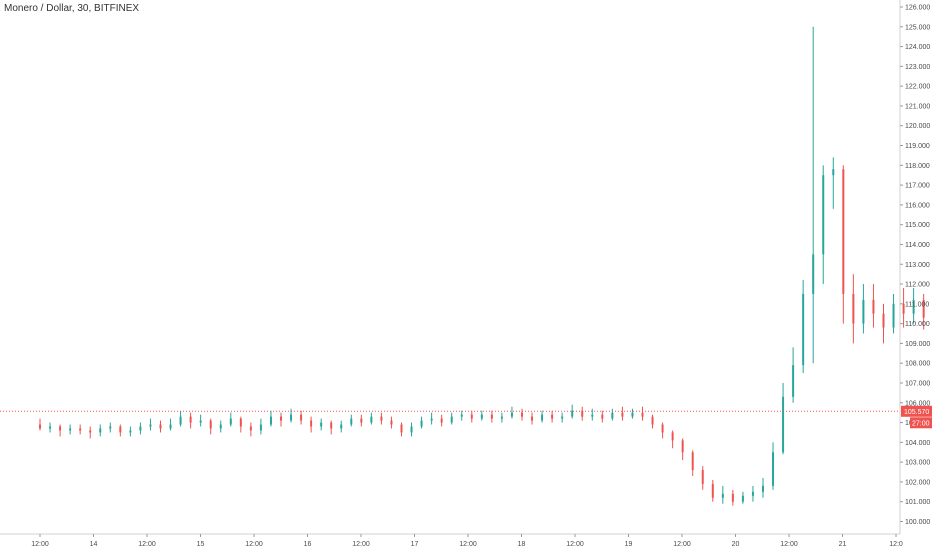  I want to click on y-tick-label: 119.000, so click(917, 146).